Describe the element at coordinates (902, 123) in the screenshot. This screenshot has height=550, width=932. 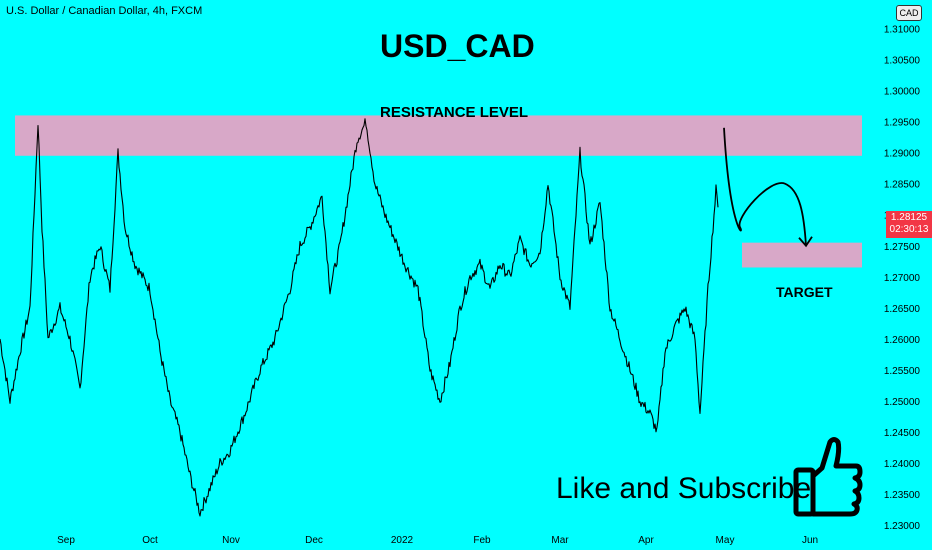
I see `price-tick: 1.29500` at that location.